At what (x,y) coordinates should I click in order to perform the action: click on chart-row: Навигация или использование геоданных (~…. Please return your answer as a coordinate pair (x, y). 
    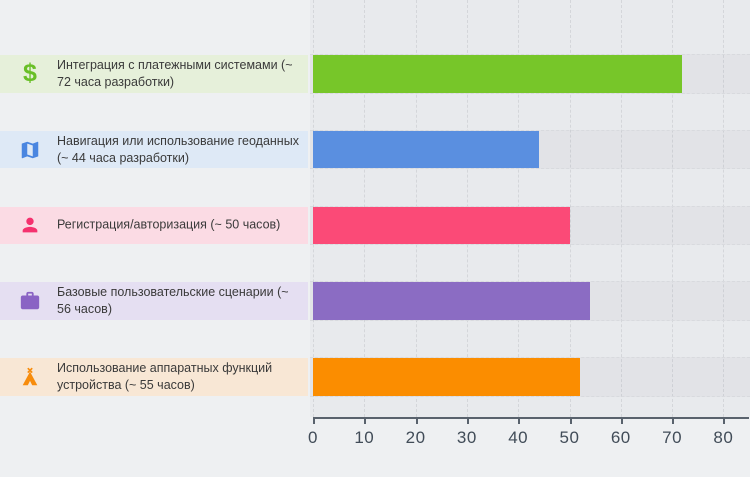
    Looking at the image, I should click on (375, 149).